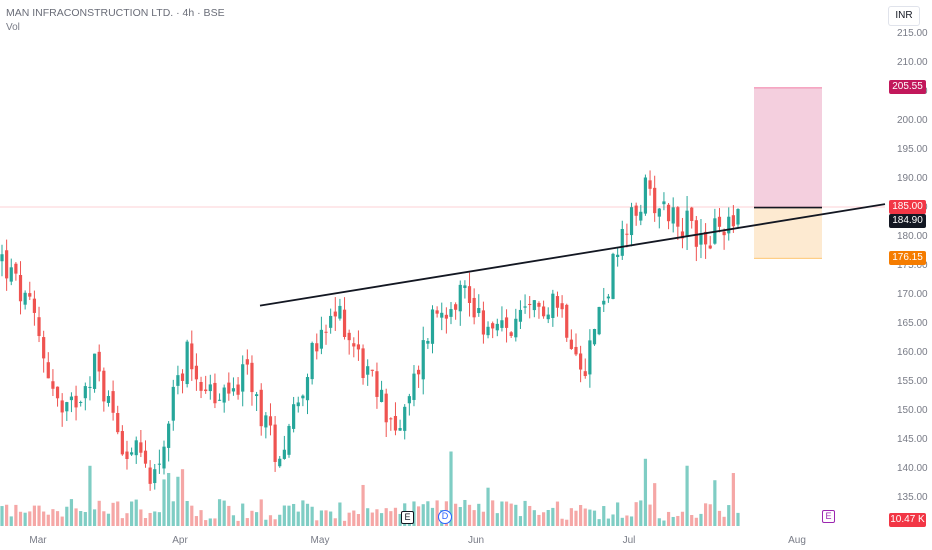 This screenshot has height=550, width=932. Describe the element at coordinates (13, 27) in the screenshot. I see `volume-indicator-label: Vol` at that location.